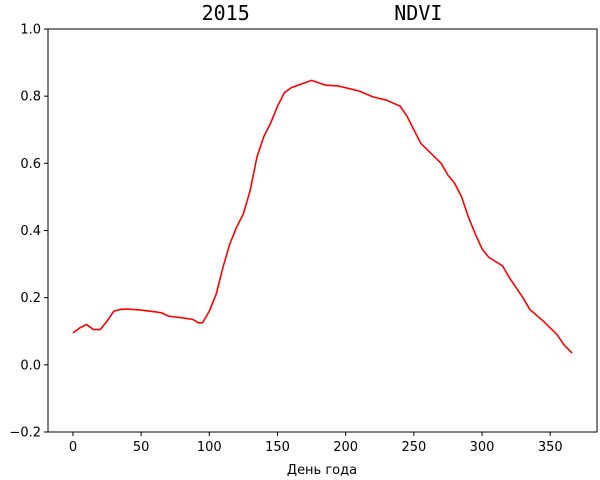 Image resolution: width=600 pixels, height=480 pixels. Describe the element at coordinates (209, 447) in the screenshot. I see `x-tick-label: 100` at that location.